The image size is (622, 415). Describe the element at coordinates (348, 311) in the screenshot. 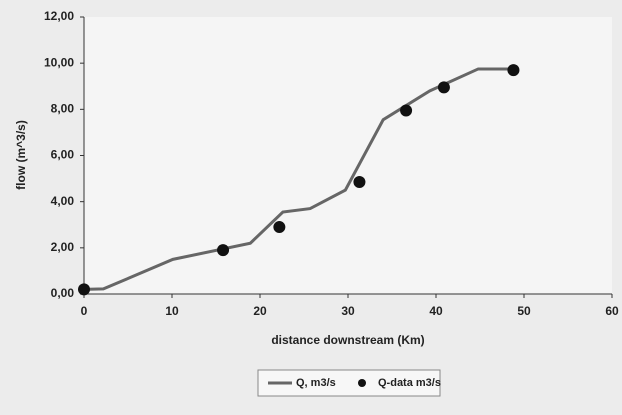

I see `x-tick-label: 30` at that location.